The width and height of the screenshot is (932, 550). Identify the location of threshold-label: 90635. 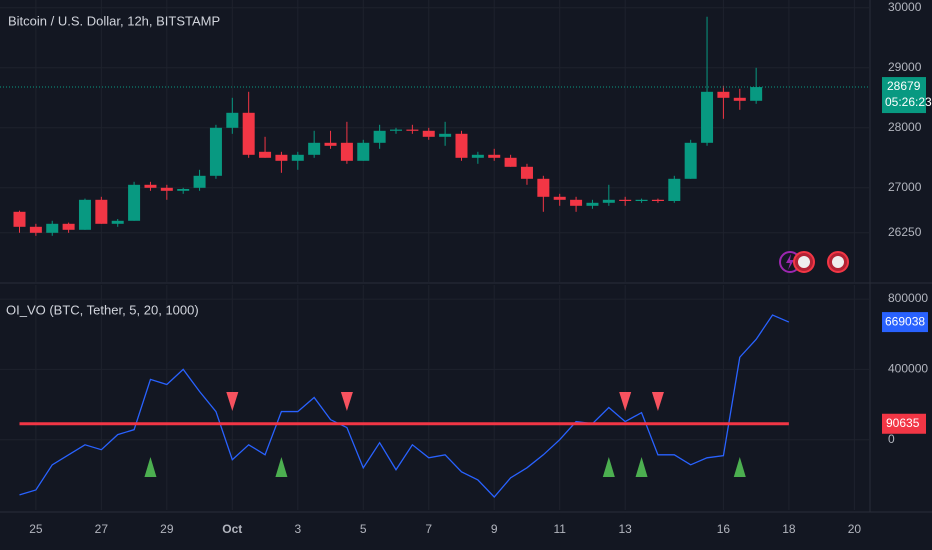
(903, 423).